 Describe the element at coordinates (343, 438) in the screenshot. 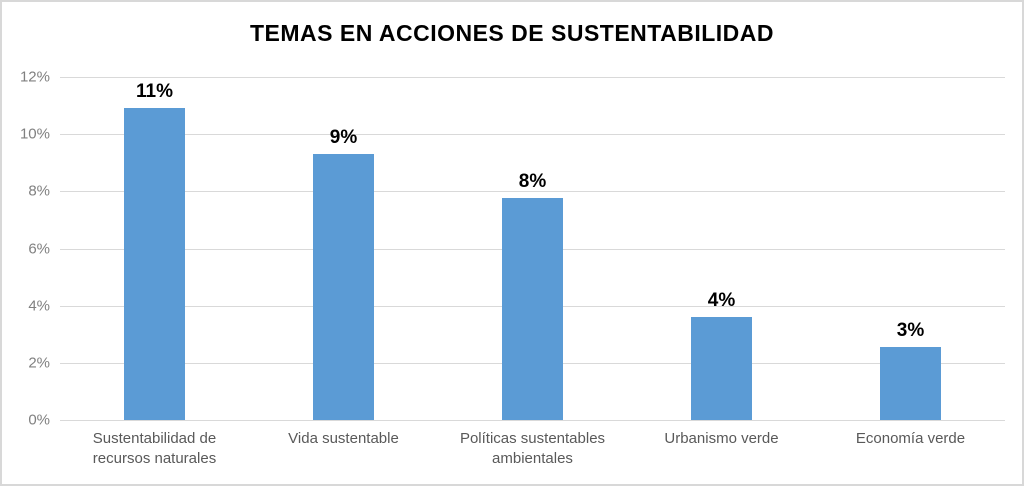

I see `category-label: Vida sustentable` at that location.